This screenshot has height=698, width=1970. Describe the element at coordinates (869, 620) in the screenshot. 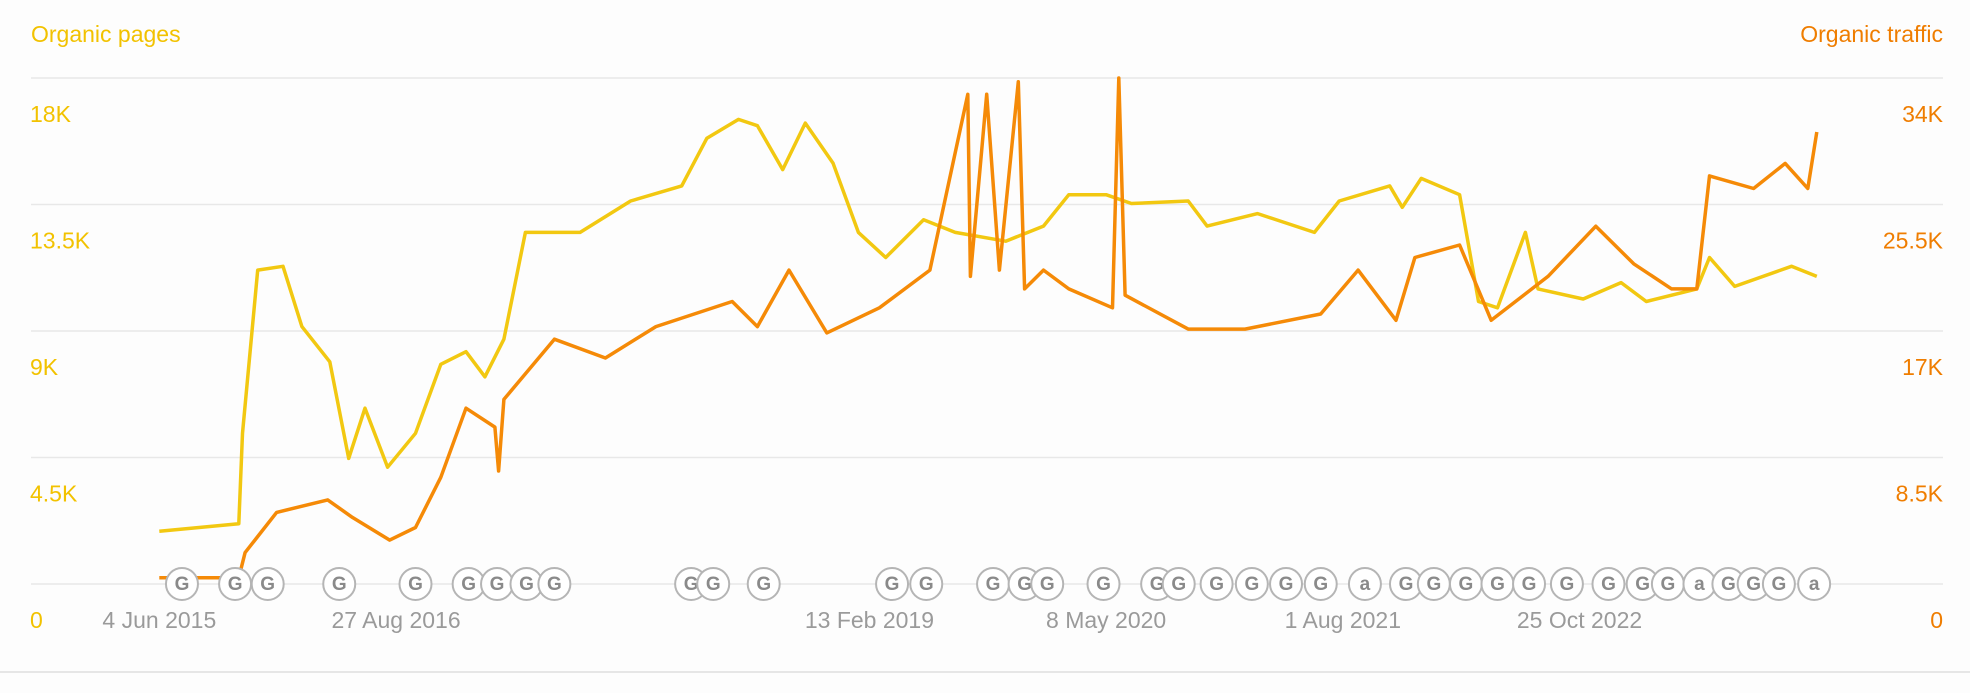

I see `x-tick-label: 13 Feb 2019` at that location.